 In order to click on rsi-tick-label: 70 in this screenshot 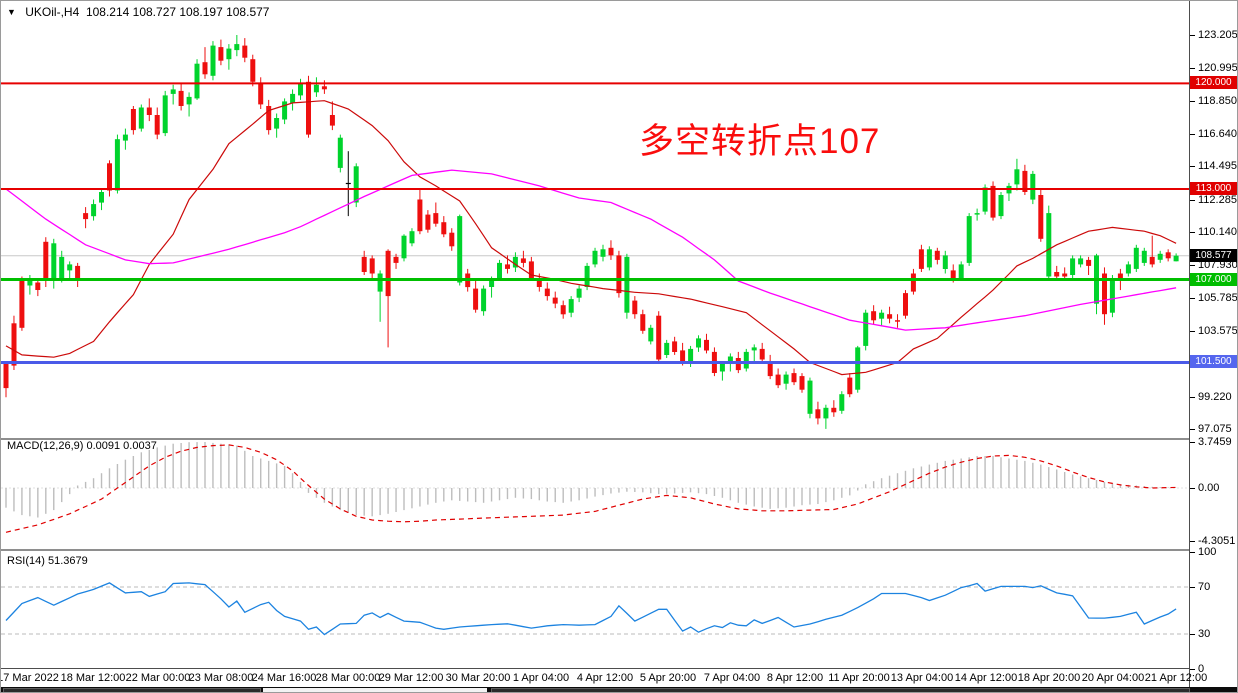, I will do `click(1204, 587)`.